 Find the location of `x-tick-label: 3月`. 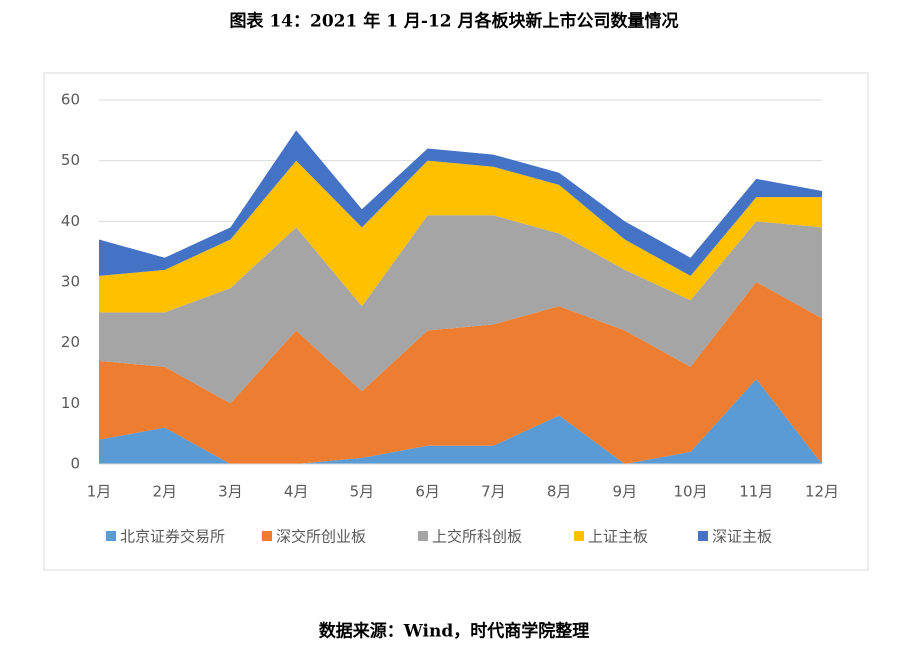

x-tick-label: 3月 is located at coordinates (230, 492).